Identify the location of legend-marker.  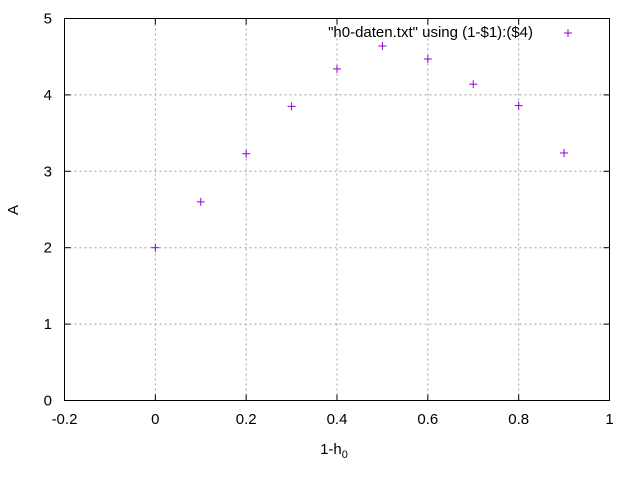
(568, 33).